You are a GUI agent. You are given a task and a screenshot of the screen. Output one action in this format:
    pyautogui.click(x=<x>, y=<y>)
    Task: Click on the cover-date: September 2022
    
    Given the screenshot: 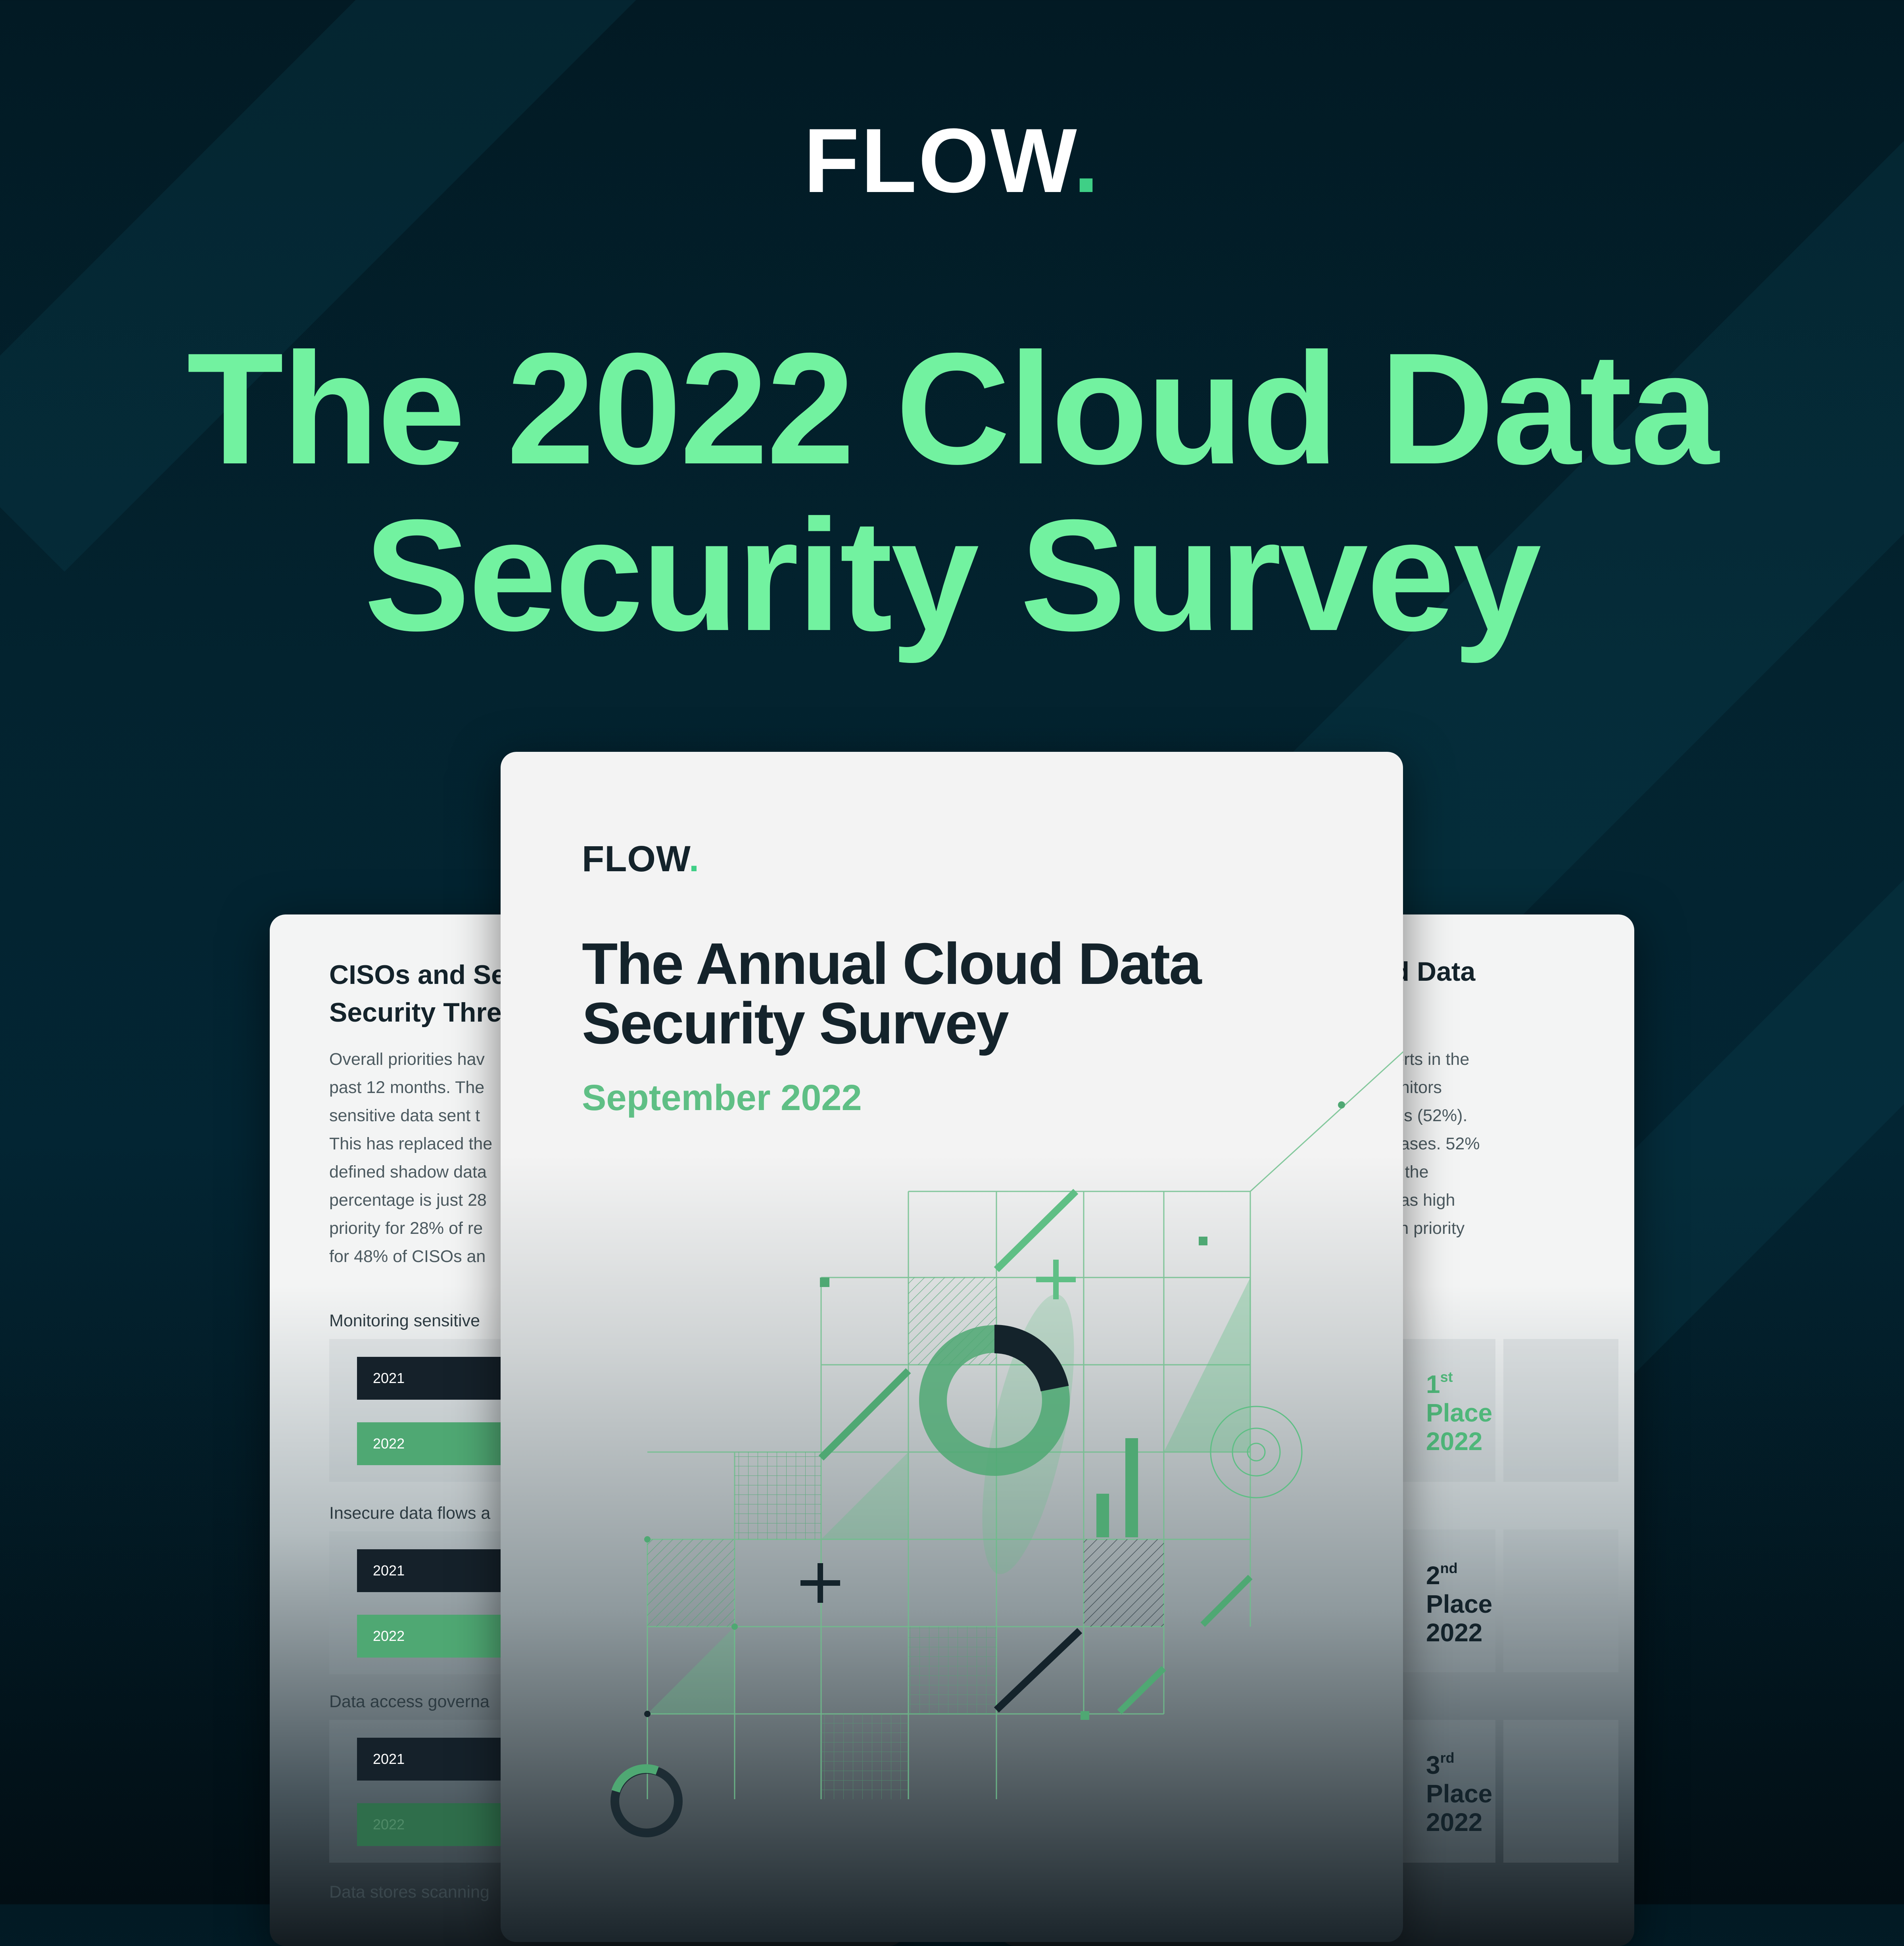 What is the action you would take?
    pyautogui.click(x=722, y=1098)
    